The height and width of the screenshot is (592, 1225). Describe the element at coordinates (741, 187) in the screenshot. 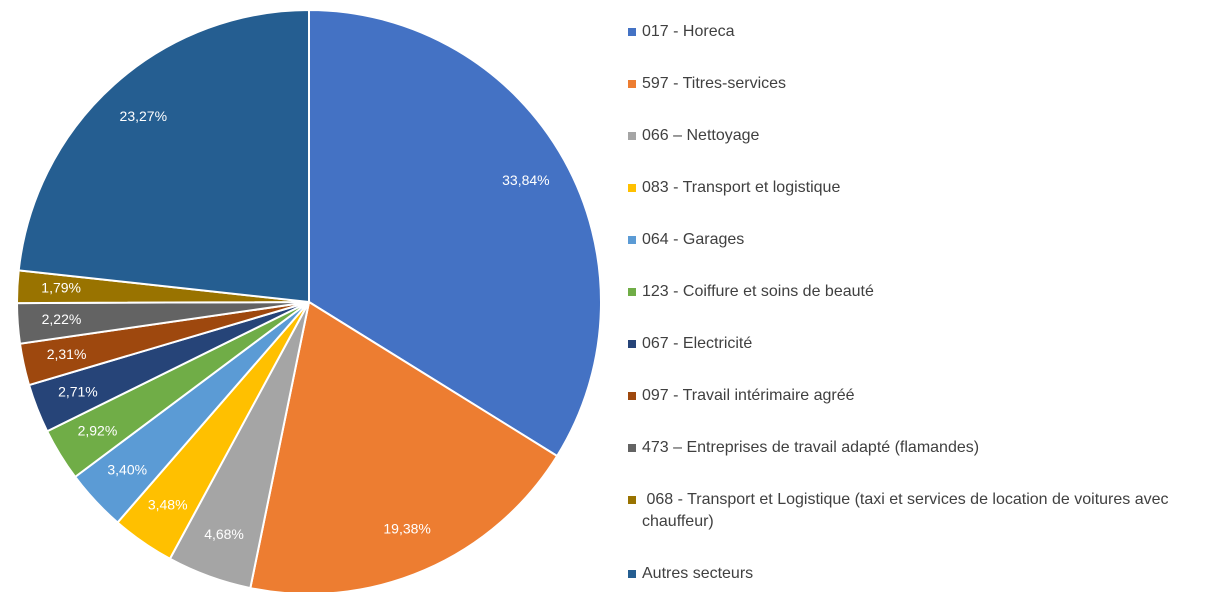

I see `legend-label: 083 - Transport et logistique` at that location.